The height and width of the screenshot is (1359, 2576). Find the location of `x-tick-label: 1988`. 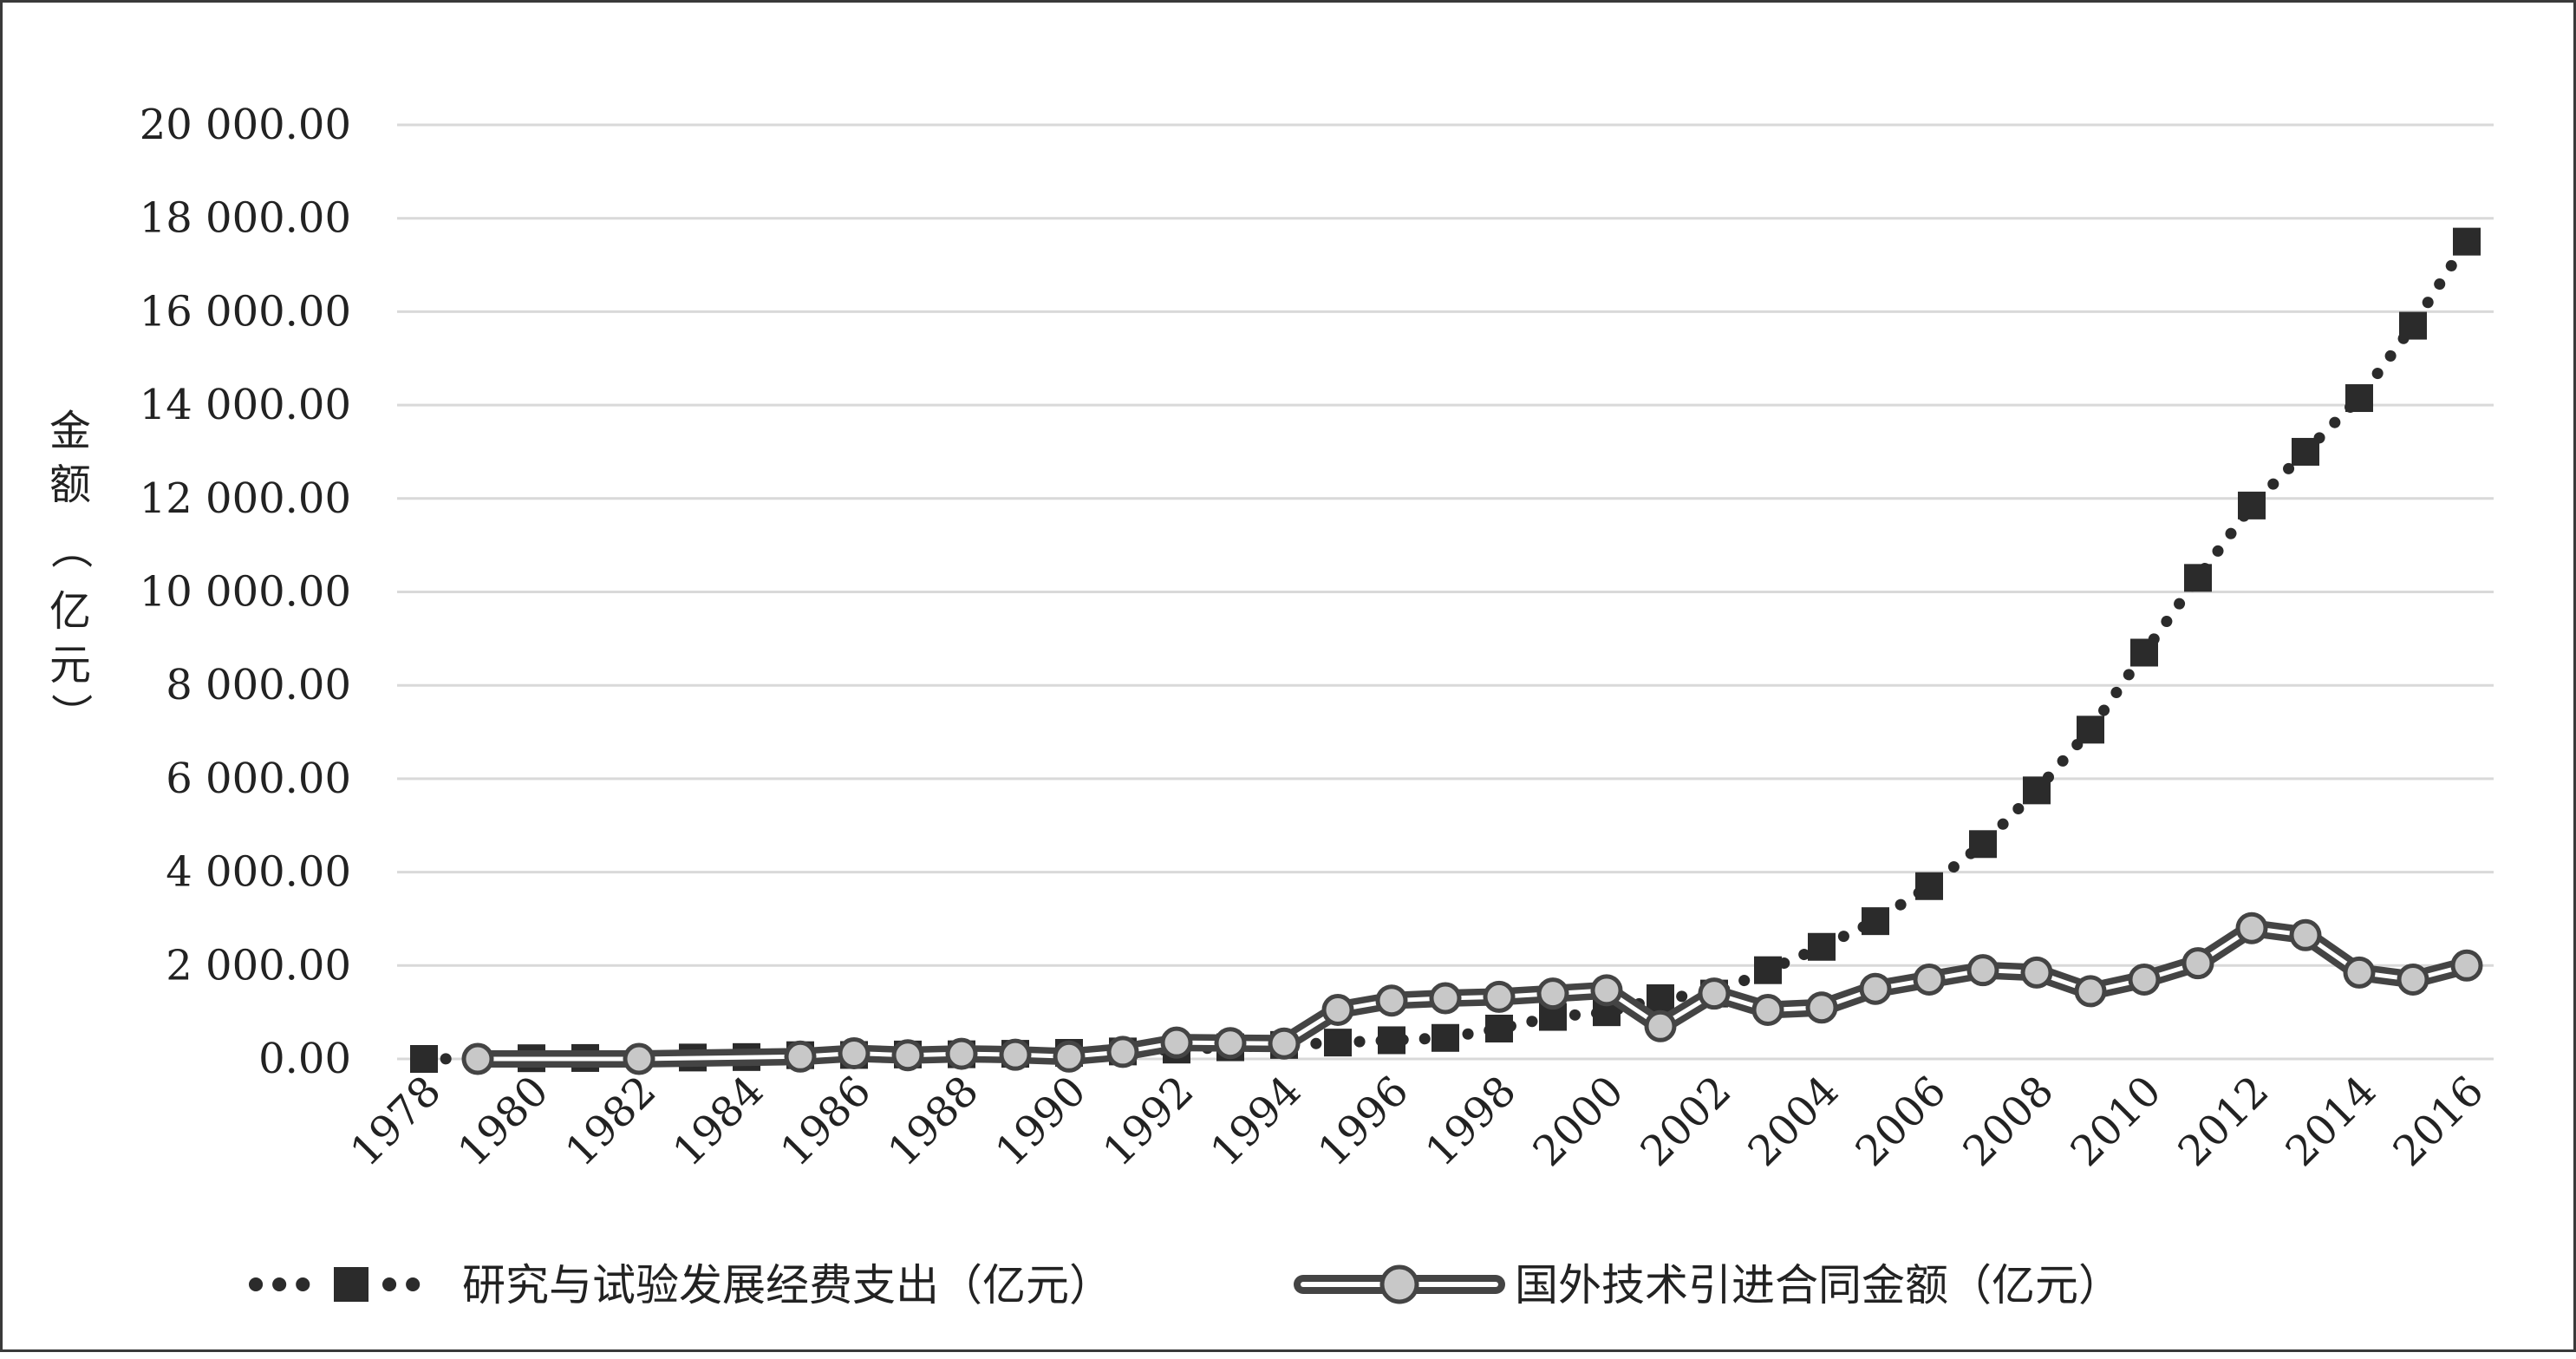

x-tick-label: 1988 is located at coordinates (934, 1121).